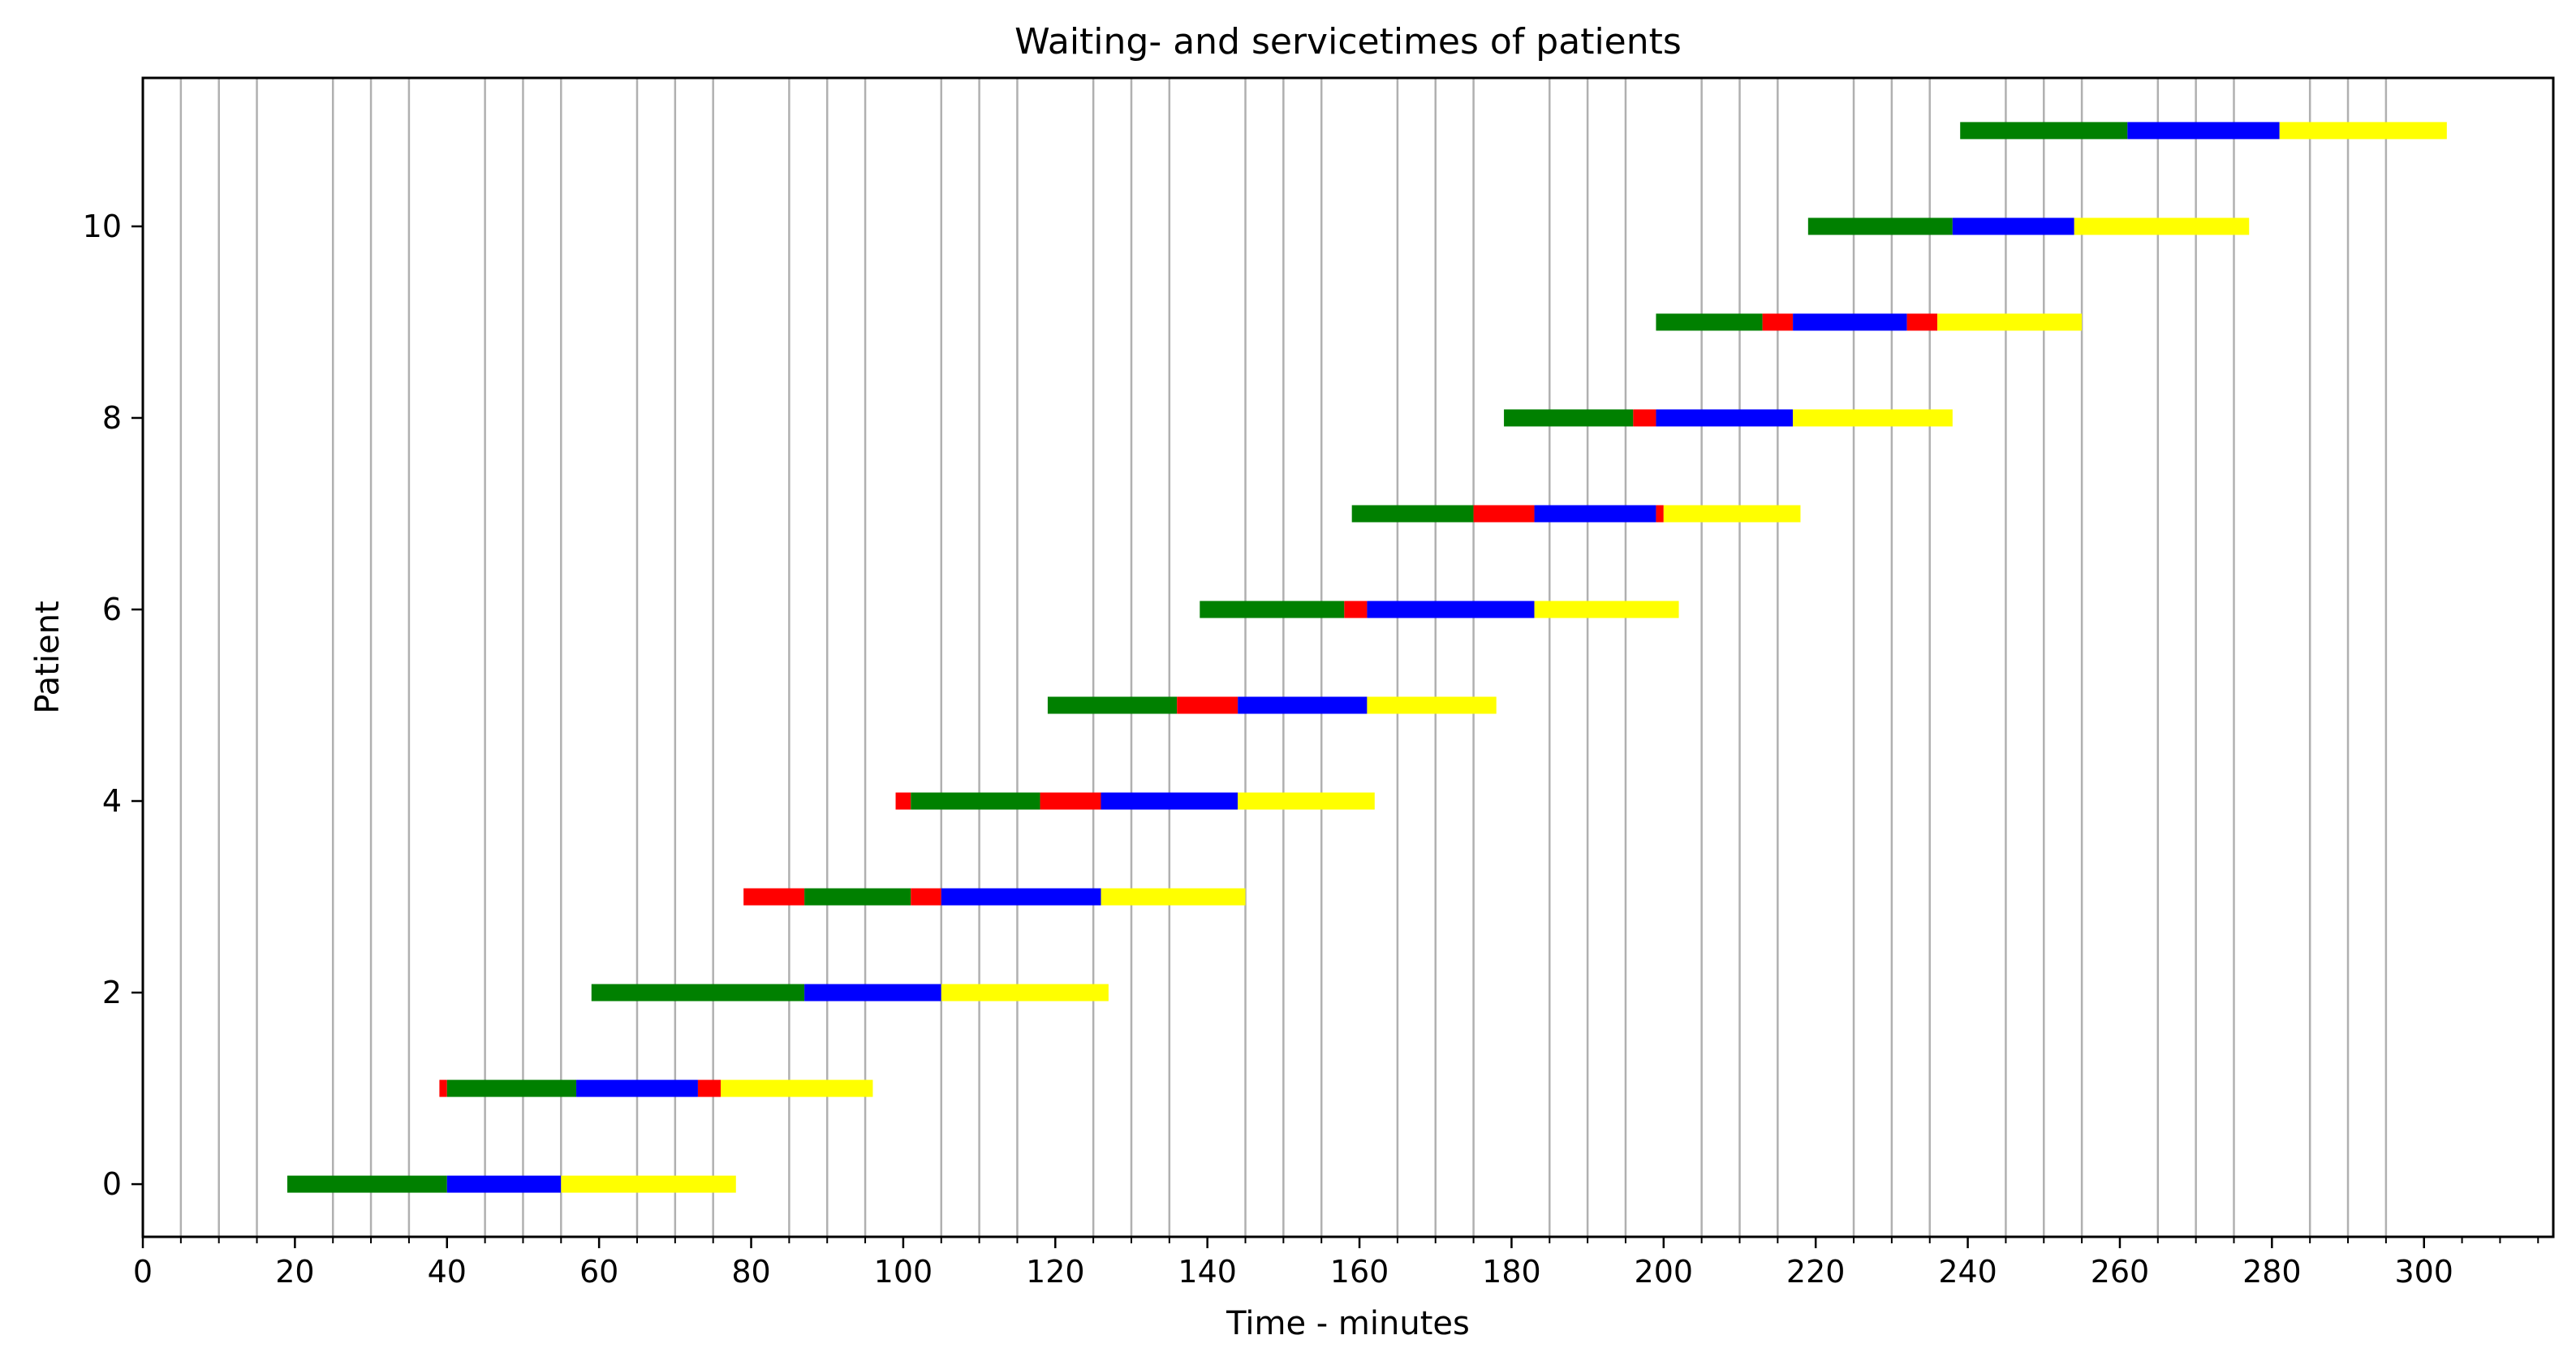 The image size is (2576, 1361). What do you see at coordinates (1432, 705) in the screenshot?
I see `patient-5-yellow-segment` at bounding box center [1432, 705].